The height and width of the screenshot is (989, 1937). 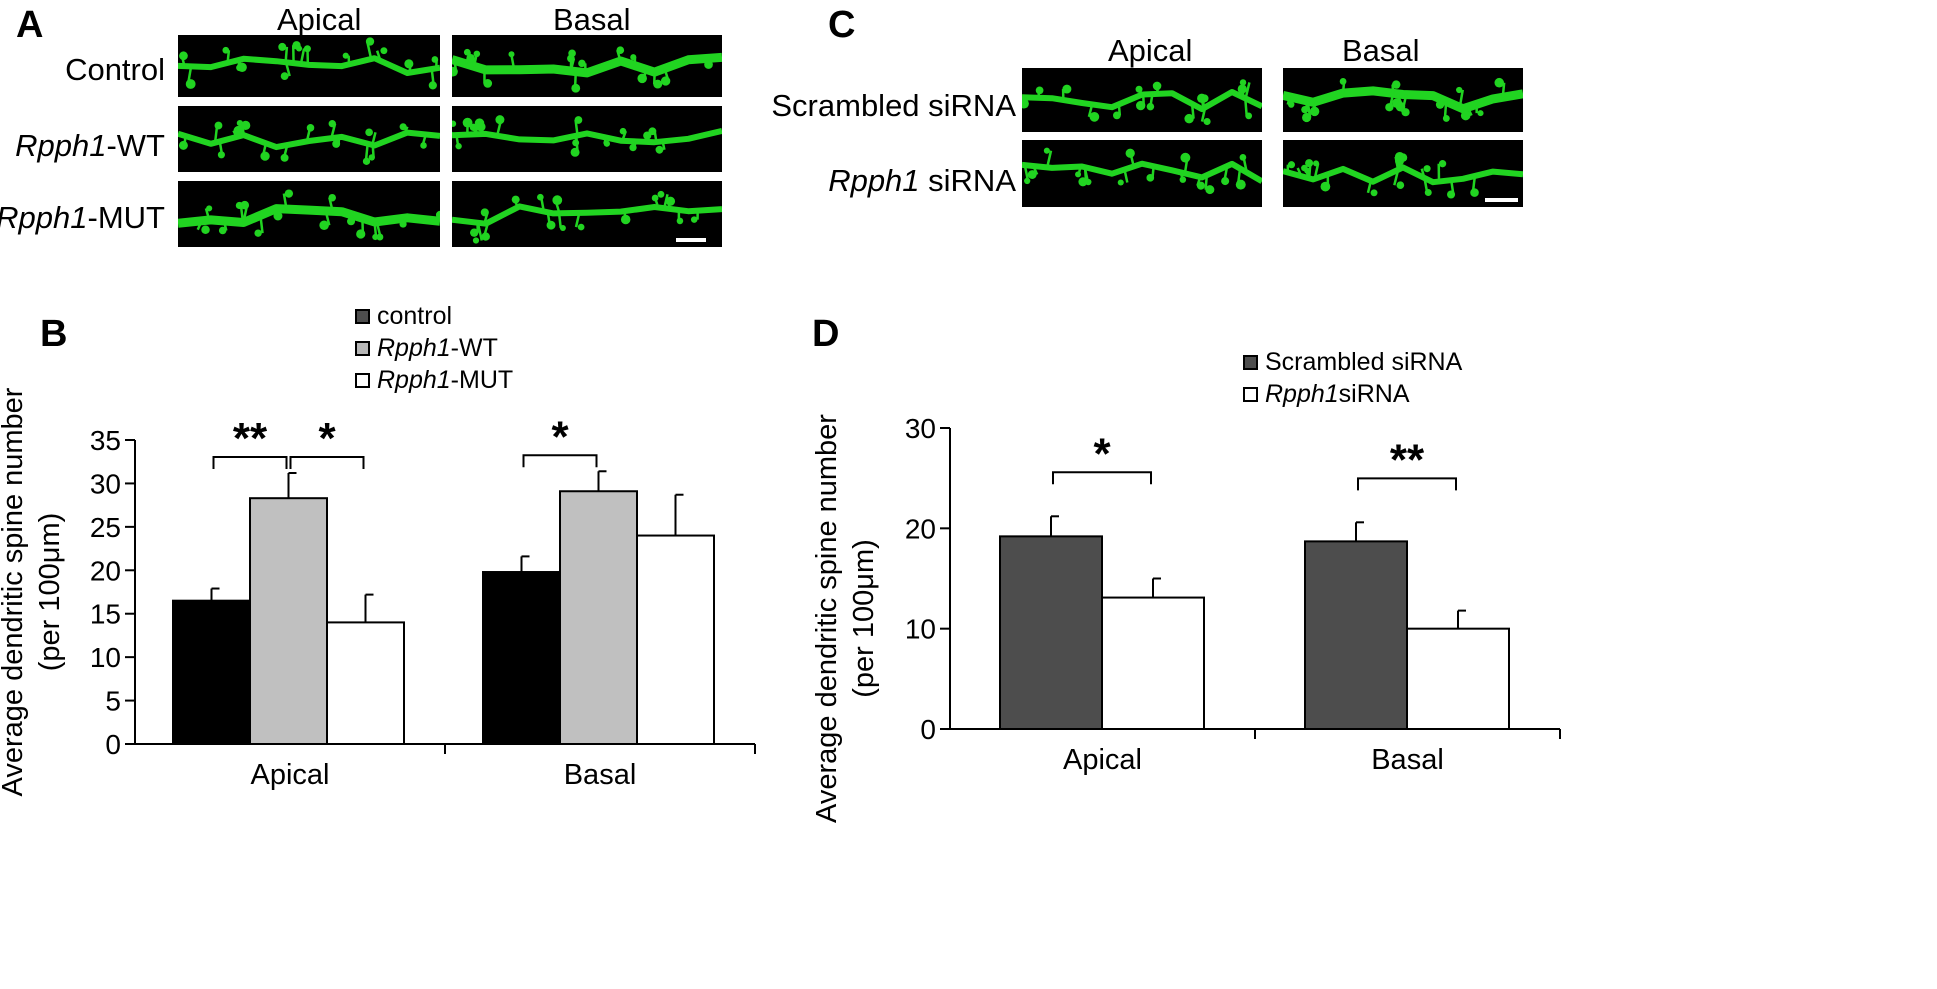 What do you see at coordinates (920, 428) in the screenshot?
I see `chart-d-y-tick-label-3: 30` at bounding box center [920, 428].